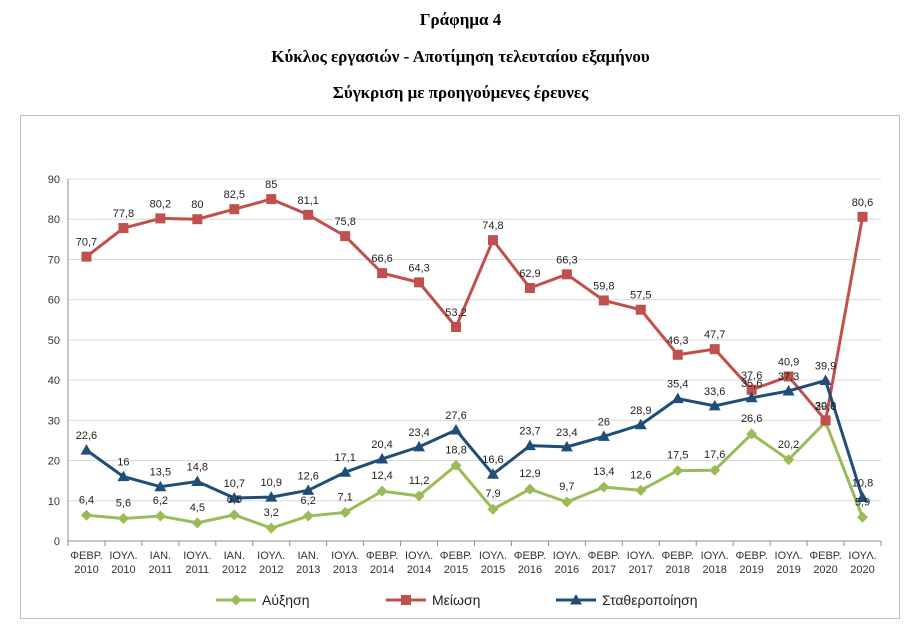 The width and height of the screenshot is (921, 624). I want to click on data-label-s3: 10,8, so click(862, 484).